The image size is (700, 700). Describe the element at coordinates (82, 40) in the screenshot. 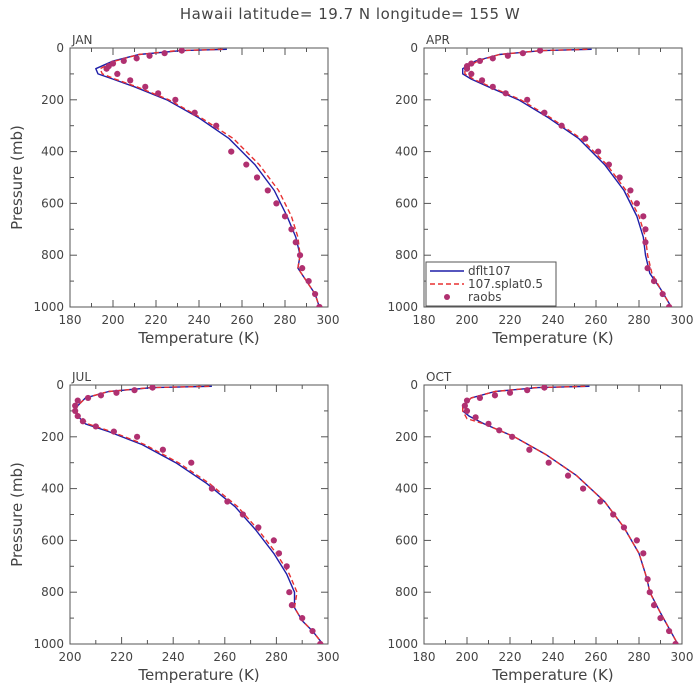

I see `panel-label: JAN` at that location.